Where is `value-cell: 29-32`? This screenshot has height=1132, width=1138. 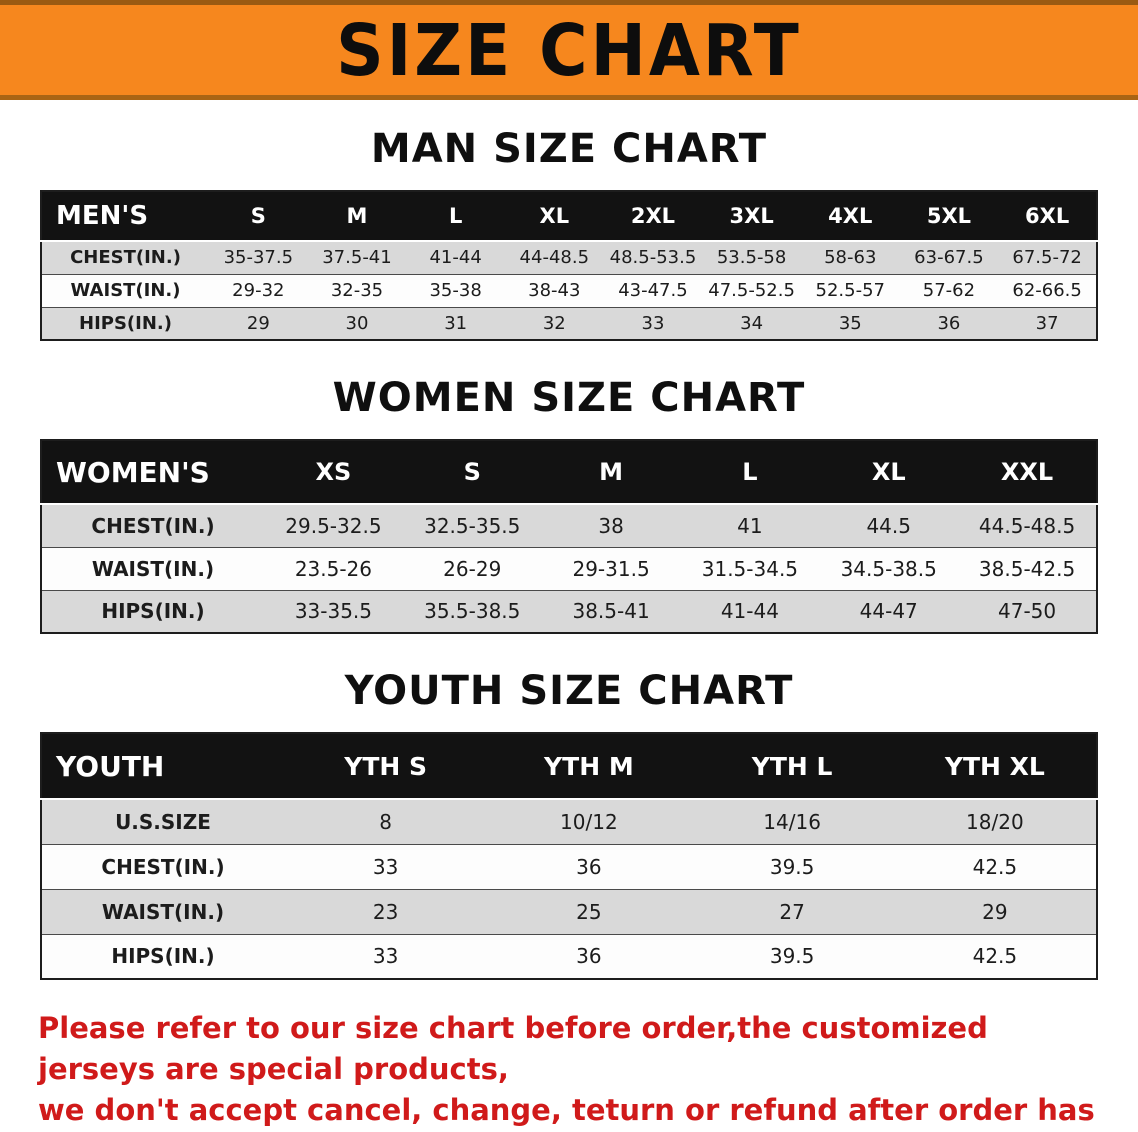
value-cell: 29-32 is located at coordinates (258, 290).